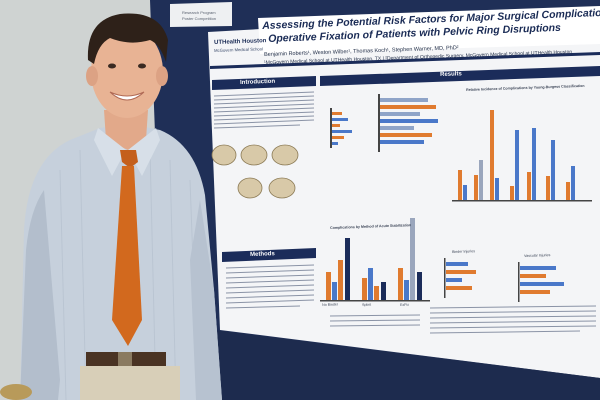 The width and height of the screenshot is (600, 400). I want to click on axis-label-exfix: ExFix, so click(405, 304).